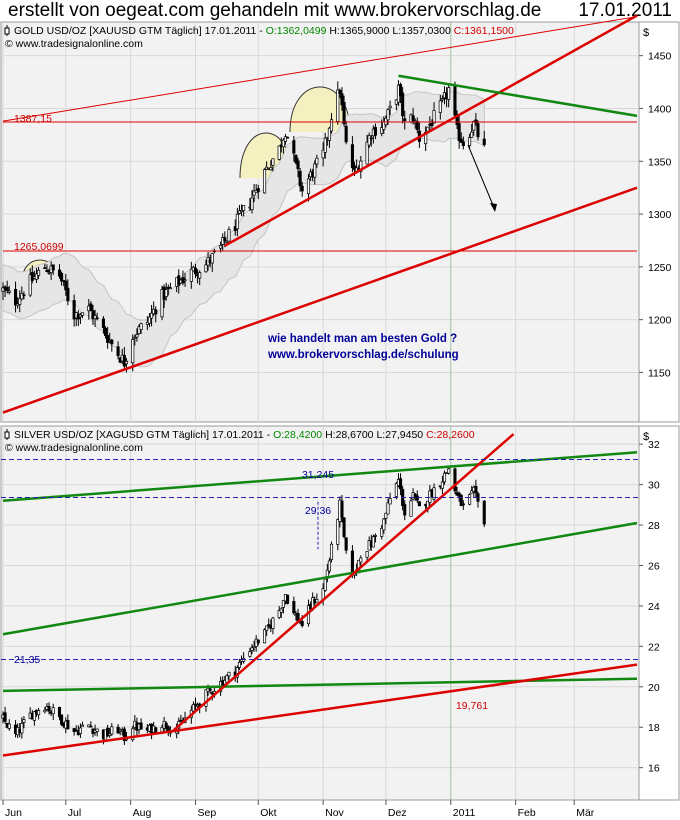  I want to click on silver-unit-label: $, so click(646, 437).